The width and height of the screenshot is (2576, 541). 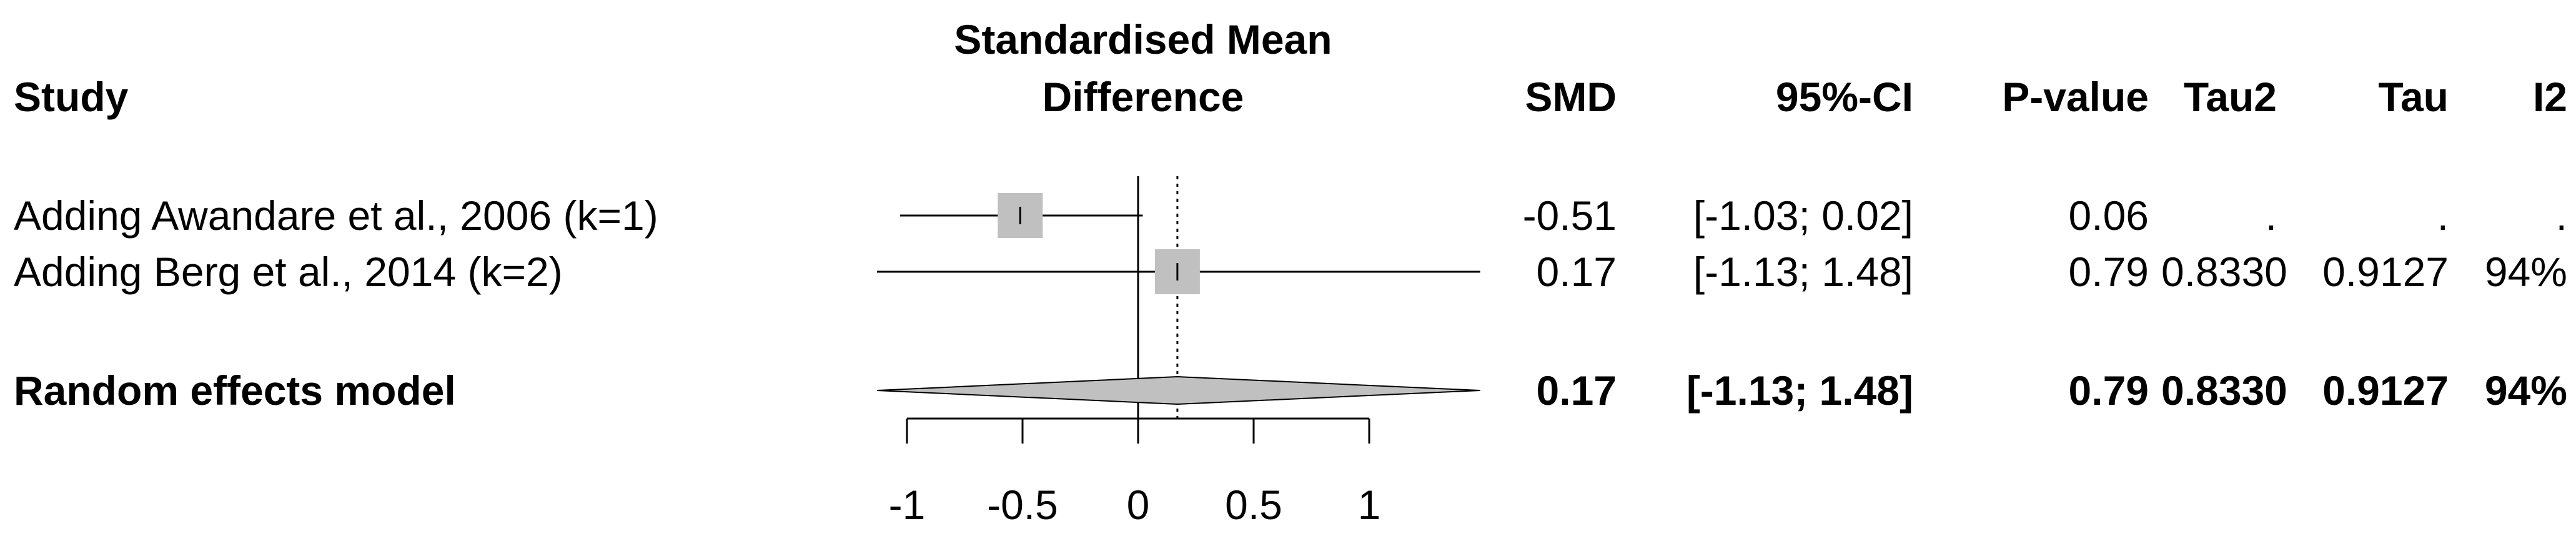 I want to click on smd-value: -0.51, so click(x=1569, y=216).